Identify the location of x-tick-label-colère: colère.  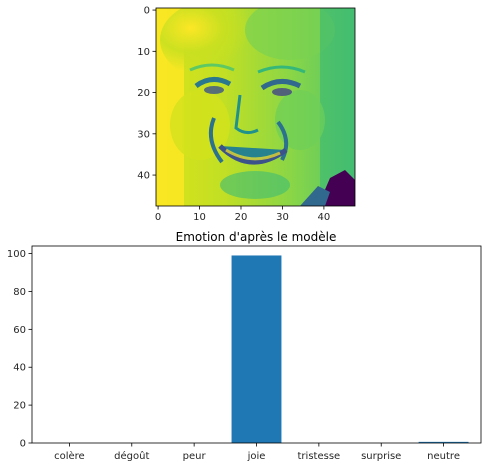
(69, 456).